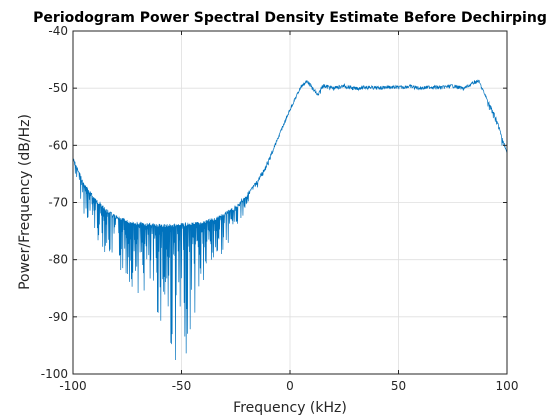  Describe the element at coordinates (58, 88) in the screenshot. I see `y-tick-label: -50` at that location.